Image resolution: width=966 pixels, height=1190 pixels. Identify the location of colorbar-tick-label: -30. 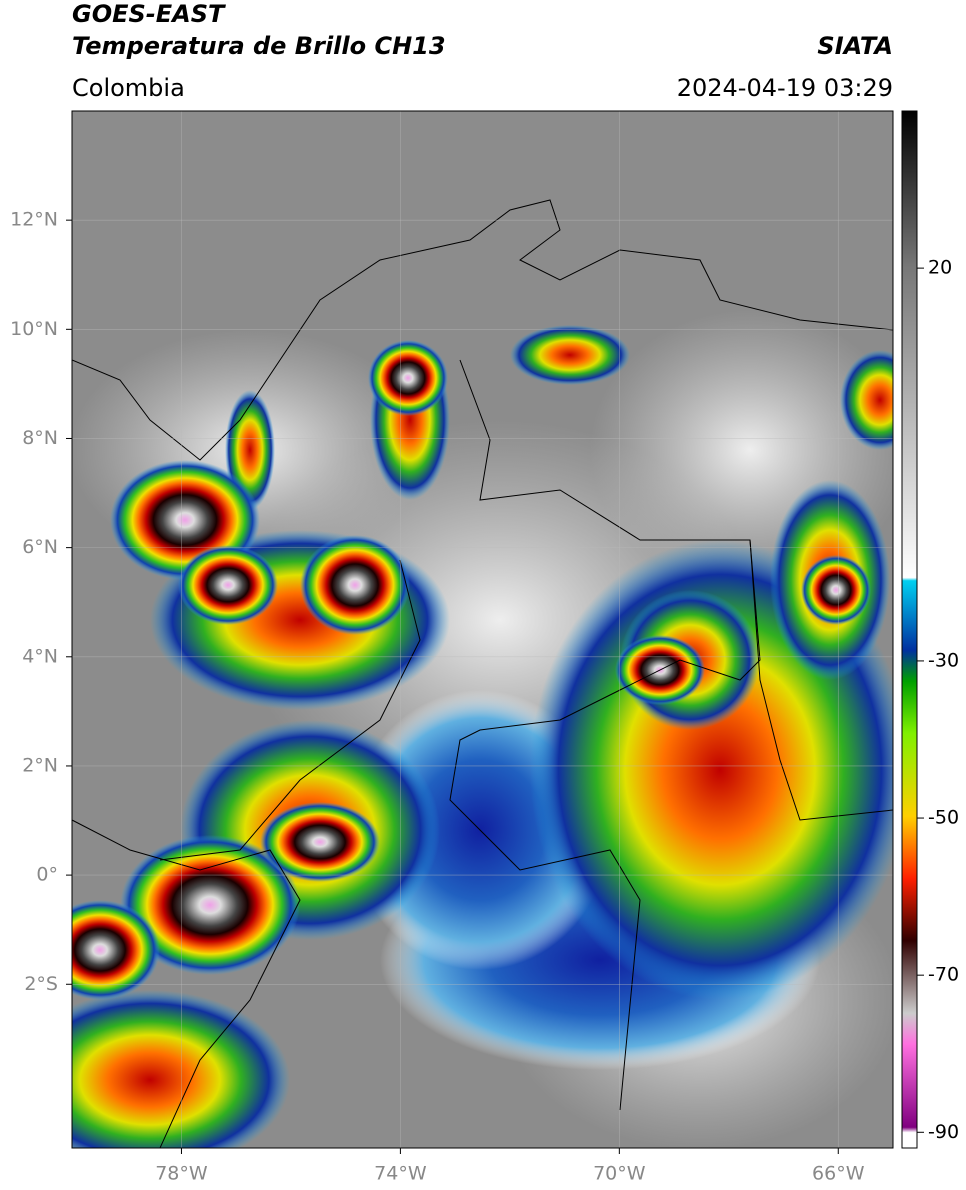
(943, 660).